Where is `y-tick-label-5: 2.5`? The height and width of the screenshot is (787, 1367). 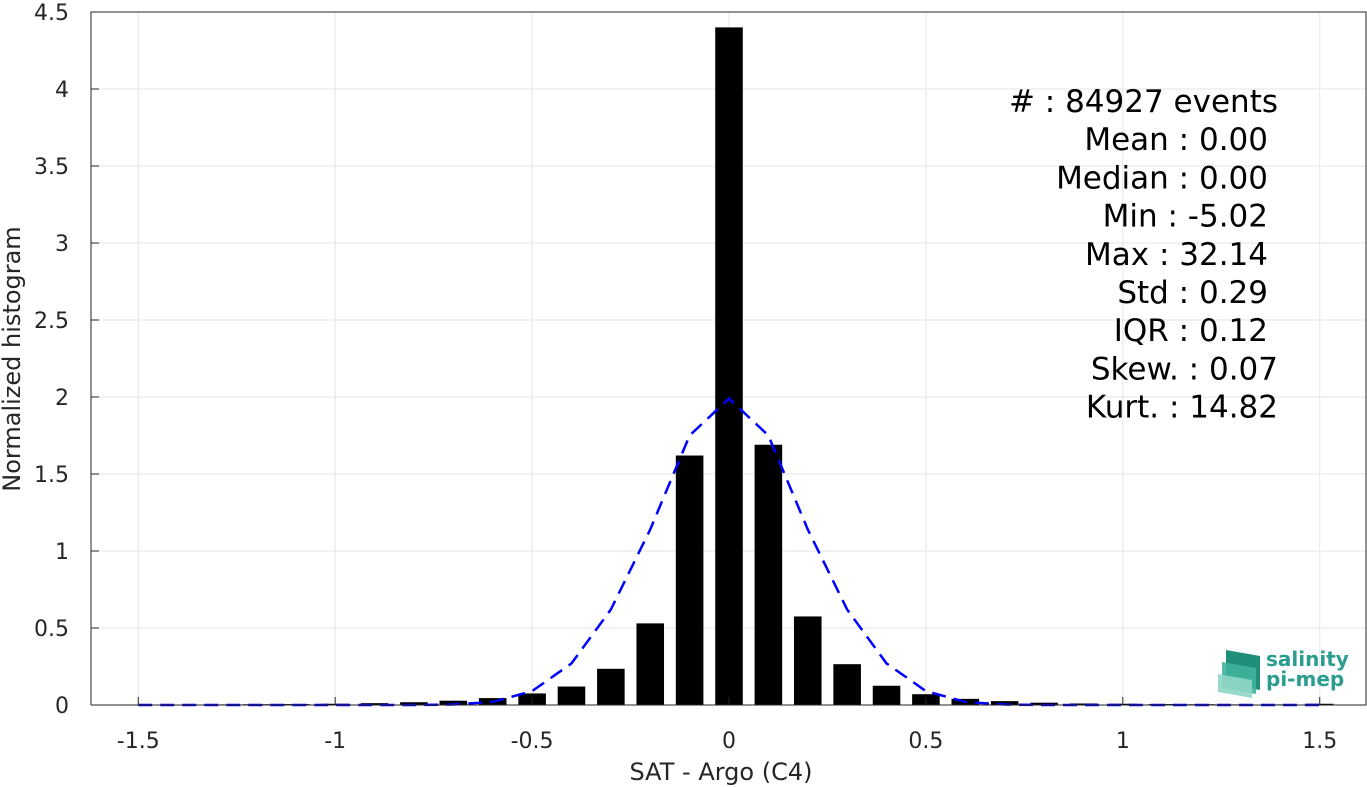
y-tick-label-5: 2.5 is located at coordinates (51, 321).